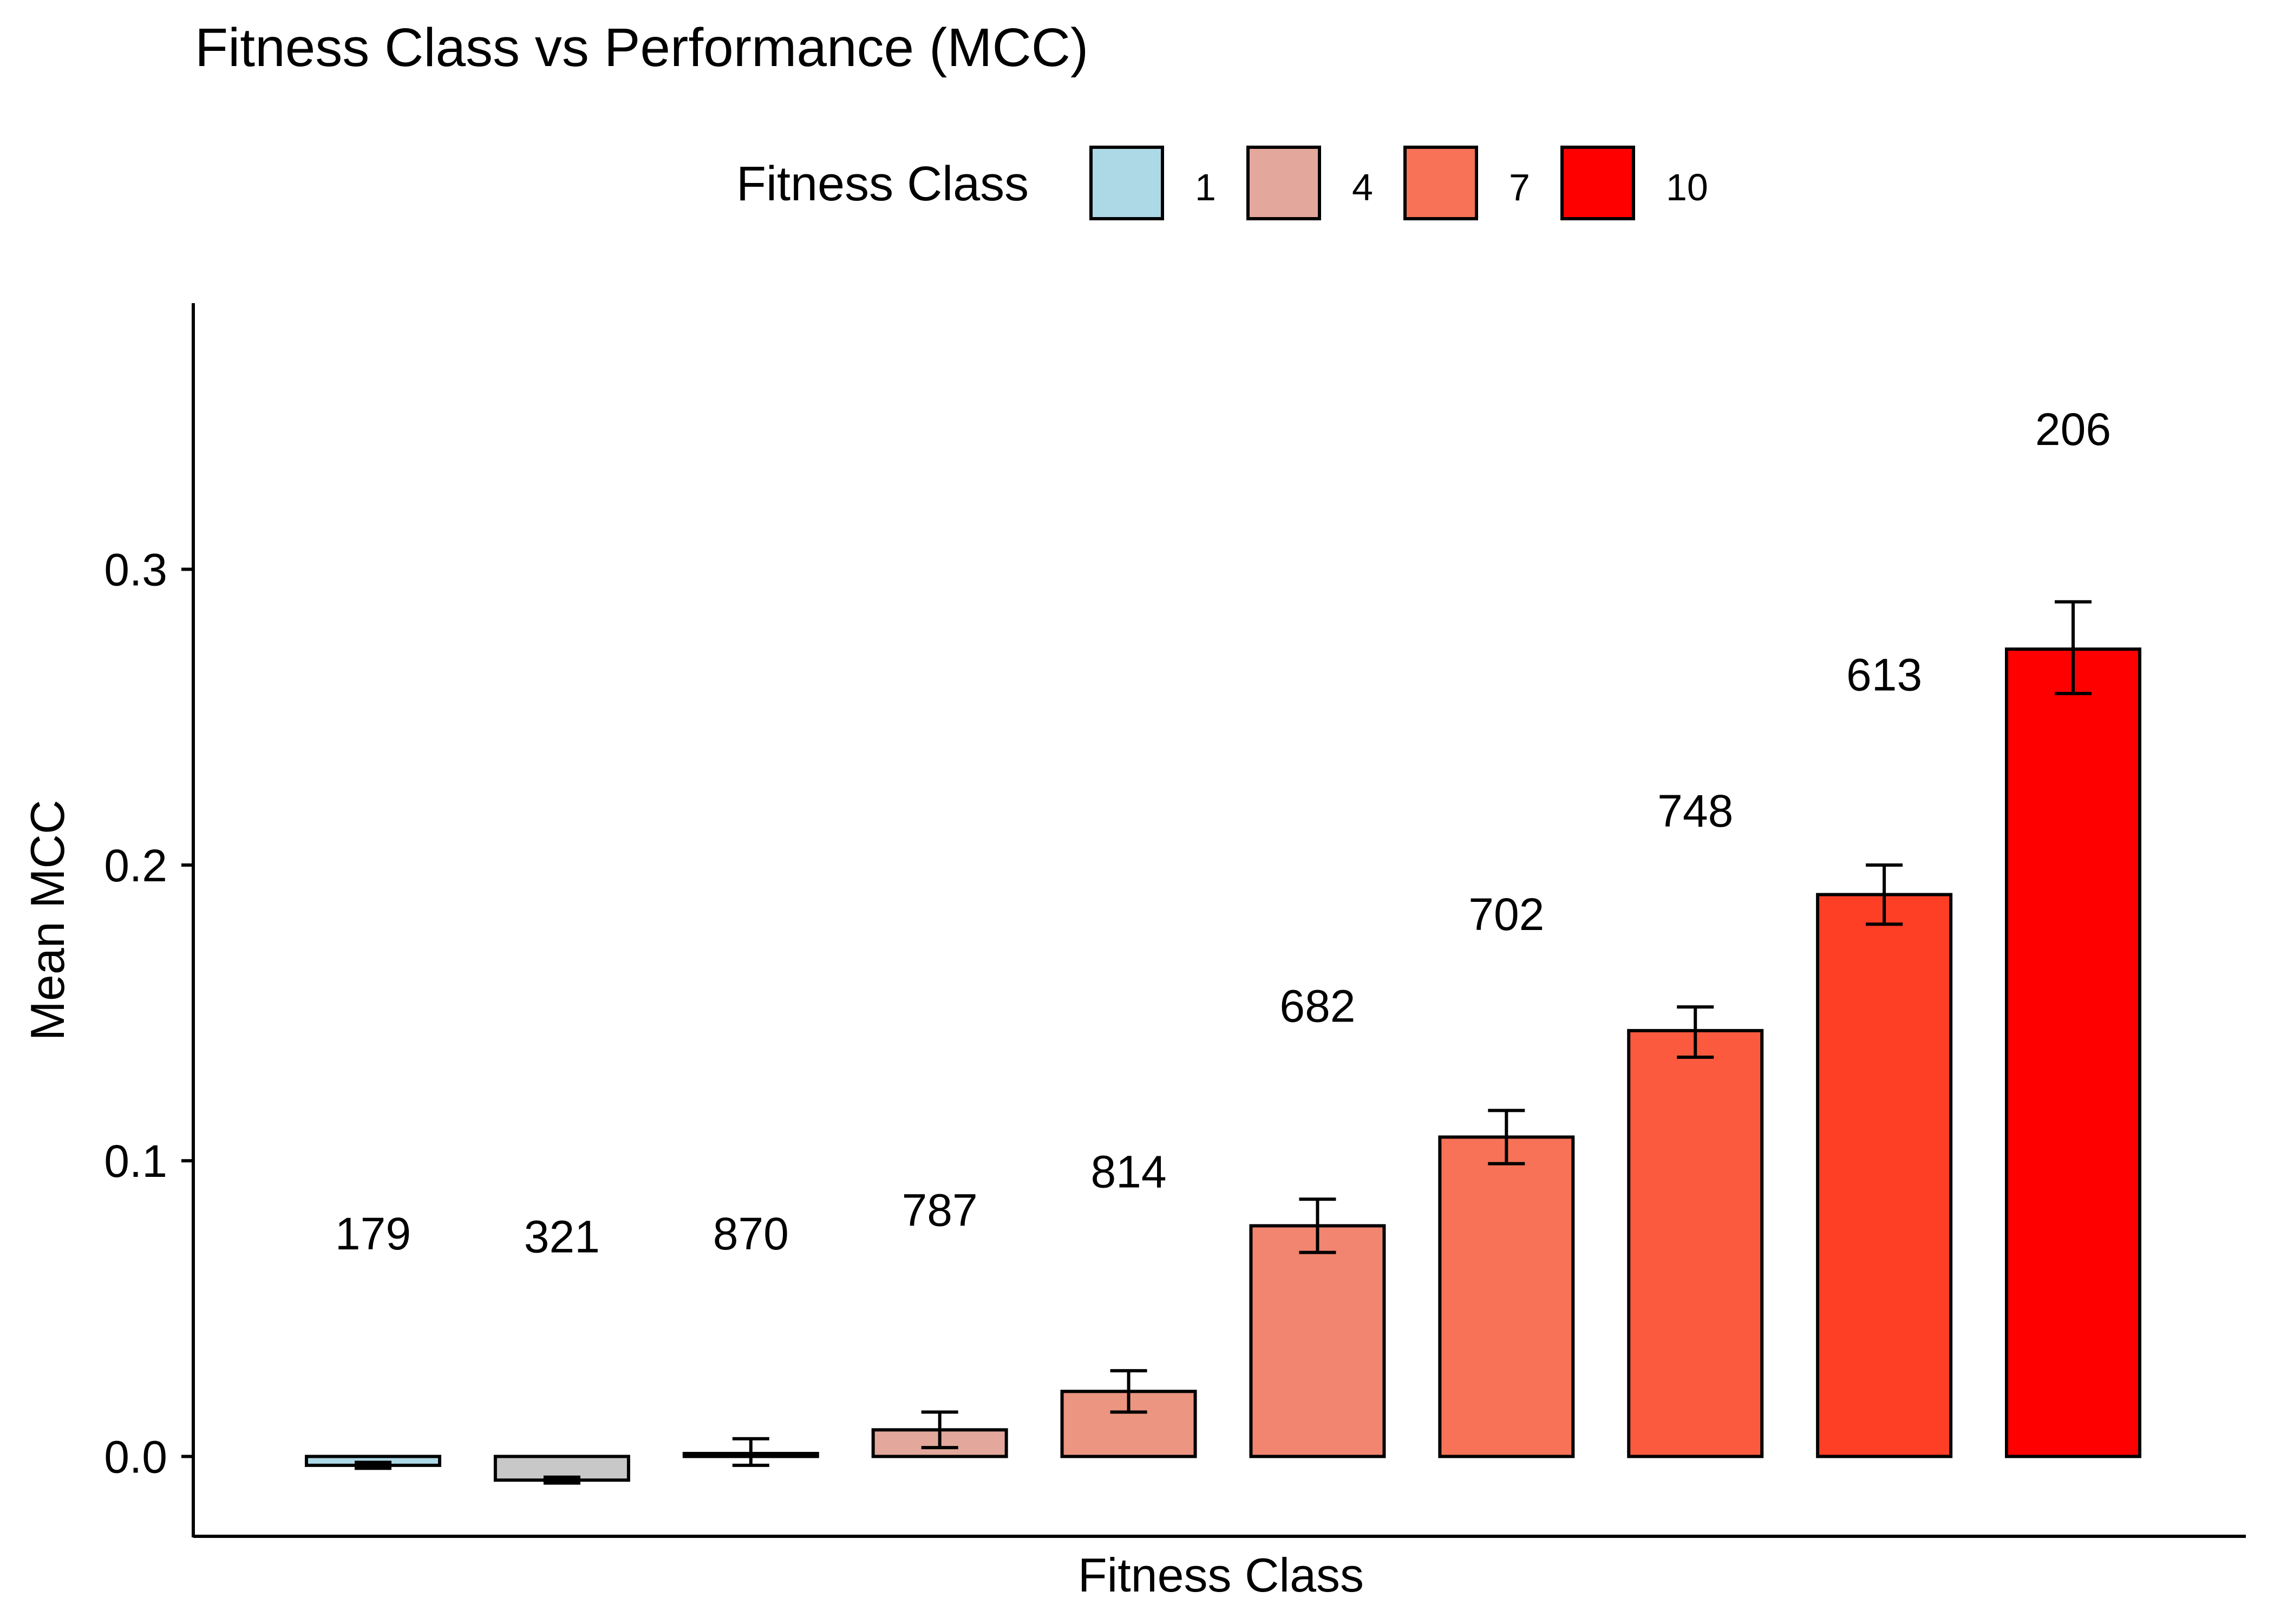  I want to click on y-tick-label: 0.1, so click(135, 1161).